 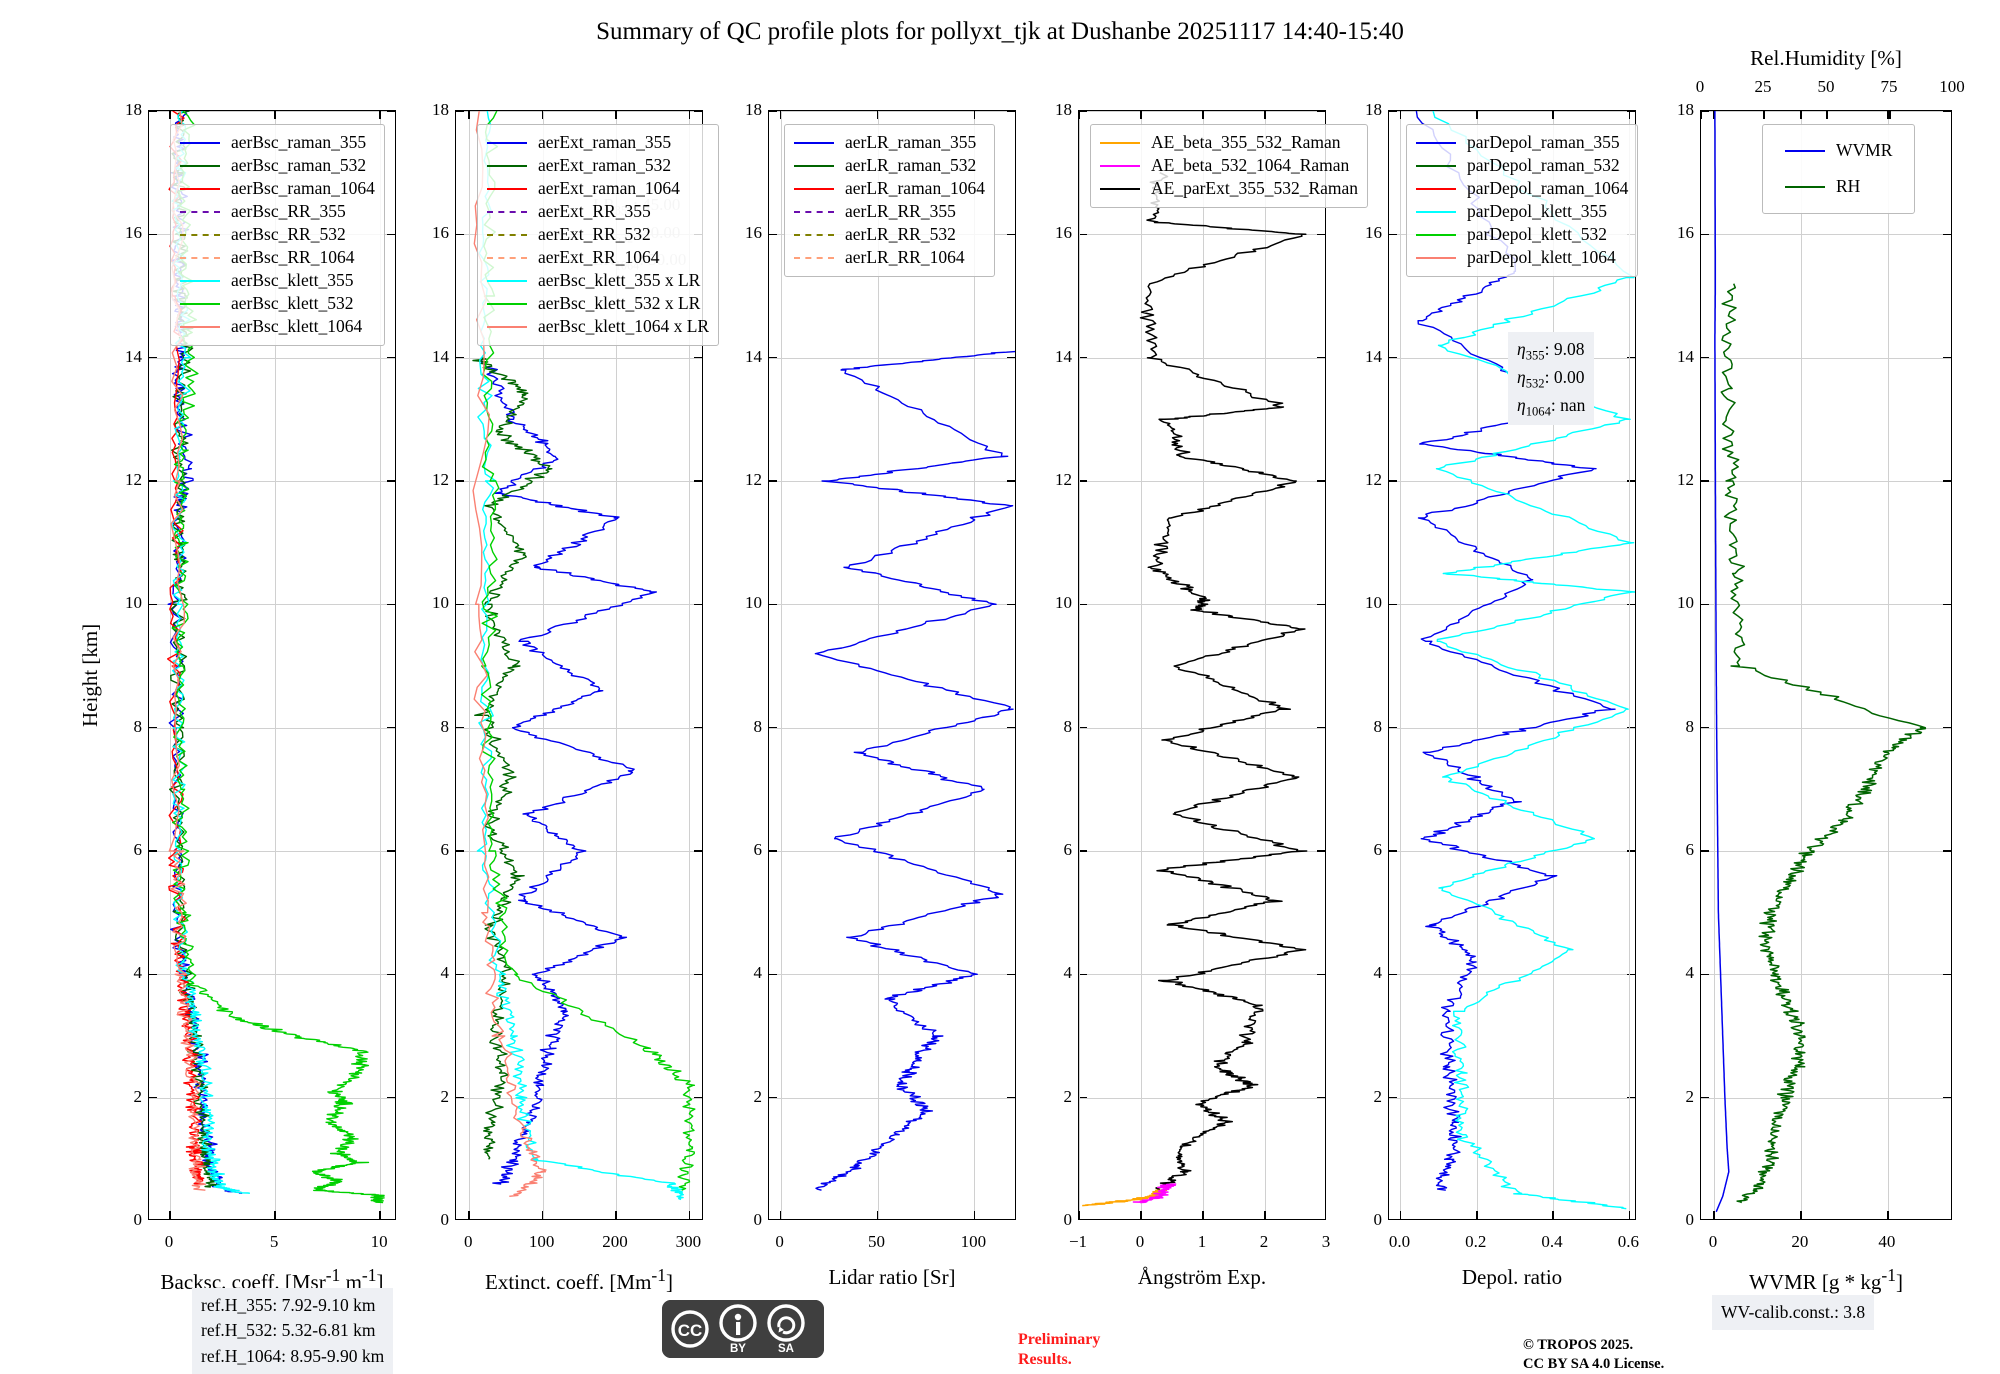 I want to click on plot-area-angstrom, so click(x=1202, y=665).